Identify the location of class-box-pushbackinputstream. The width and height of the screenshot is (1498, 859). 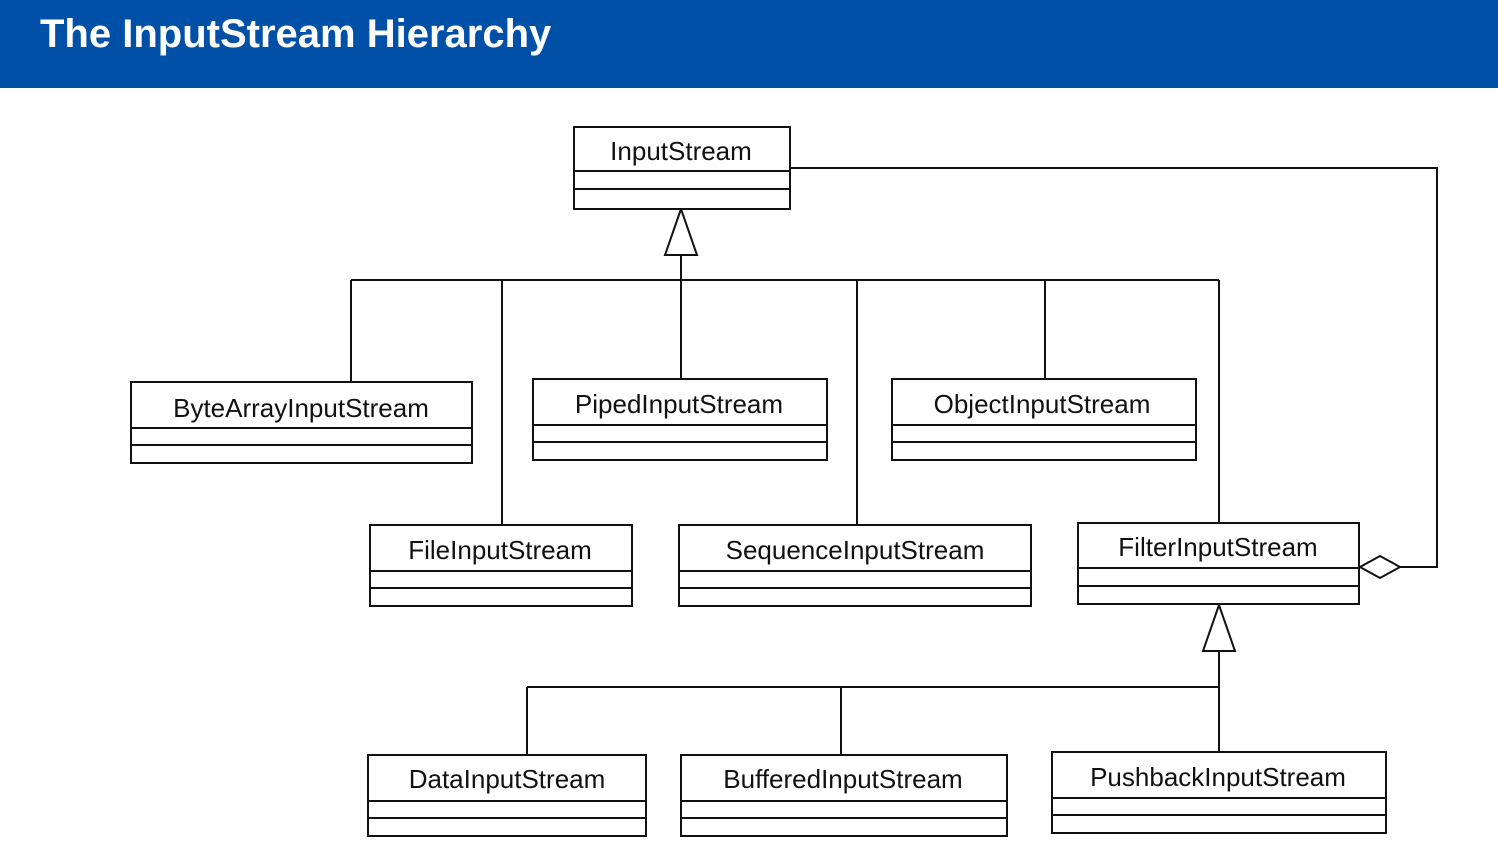
(1219, 792).